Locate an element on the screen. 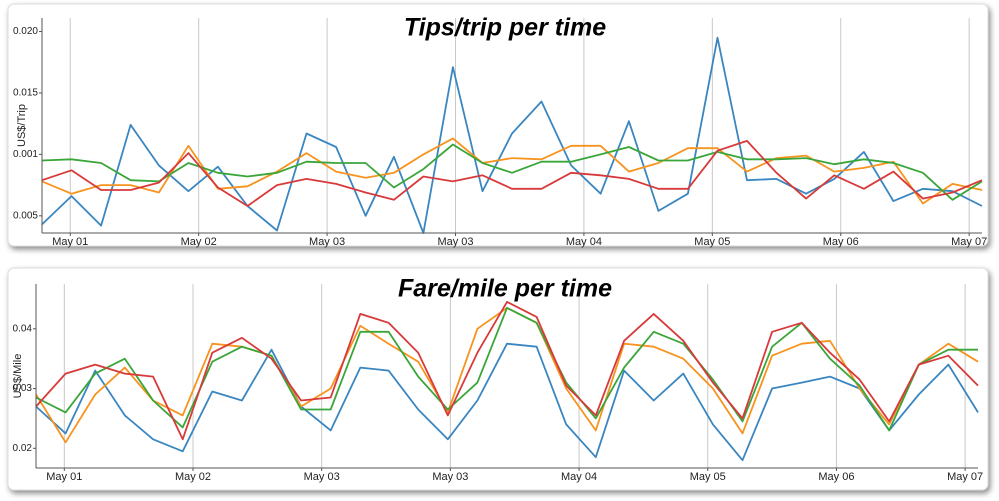 The width and height of the screenshot is (999, 501). chart-title: Fare/mile per time is located at coordinates (505, 289).